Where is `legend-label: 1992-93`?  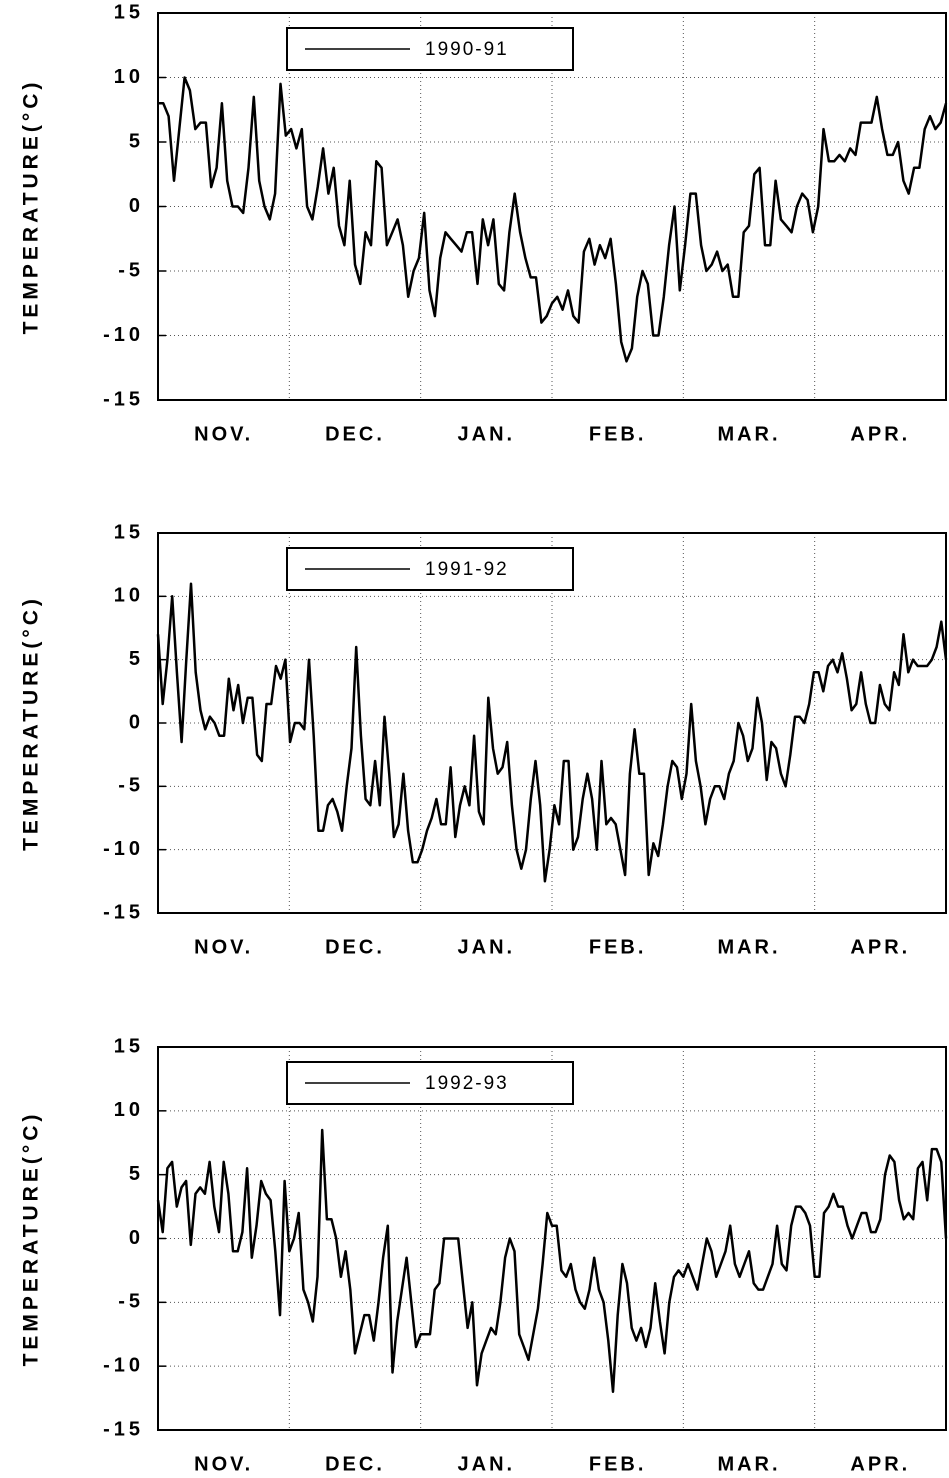 legend-label: 1992-93 is located at coordinates (467, 1083).